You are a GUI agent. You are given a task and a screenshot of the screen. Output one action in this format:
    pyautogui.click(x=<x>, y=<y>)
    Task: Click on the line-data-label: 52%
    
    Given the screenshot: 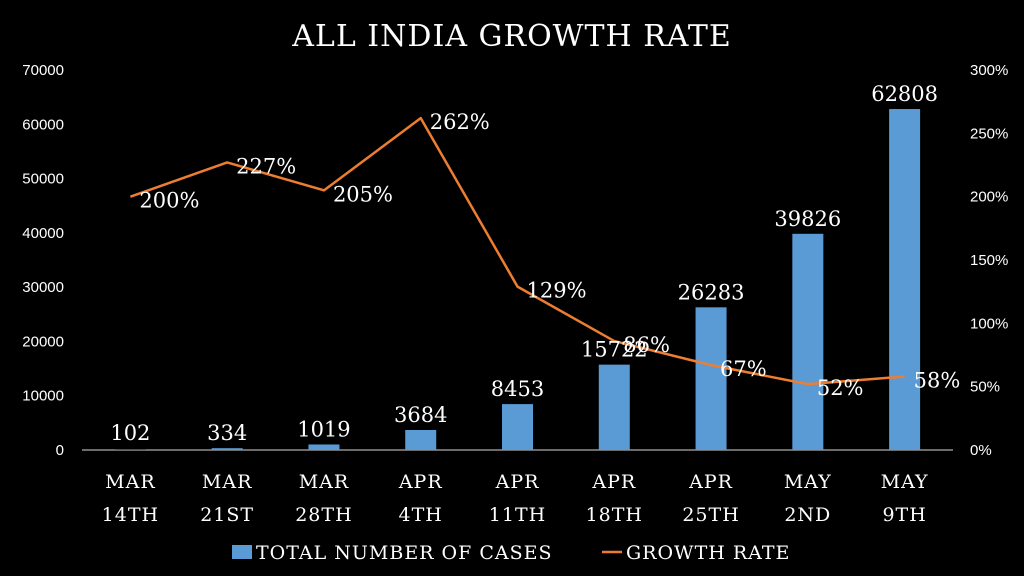 What is the action you would take?
    pyautogui.click(x=840, y=388)
    